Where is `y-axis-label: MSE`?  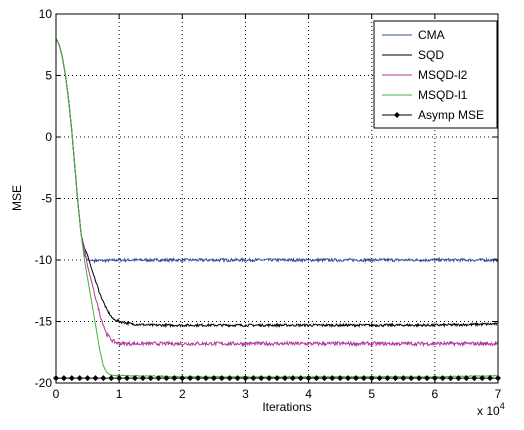
y-axis-label: MSE is located at coordinates (17, 198).